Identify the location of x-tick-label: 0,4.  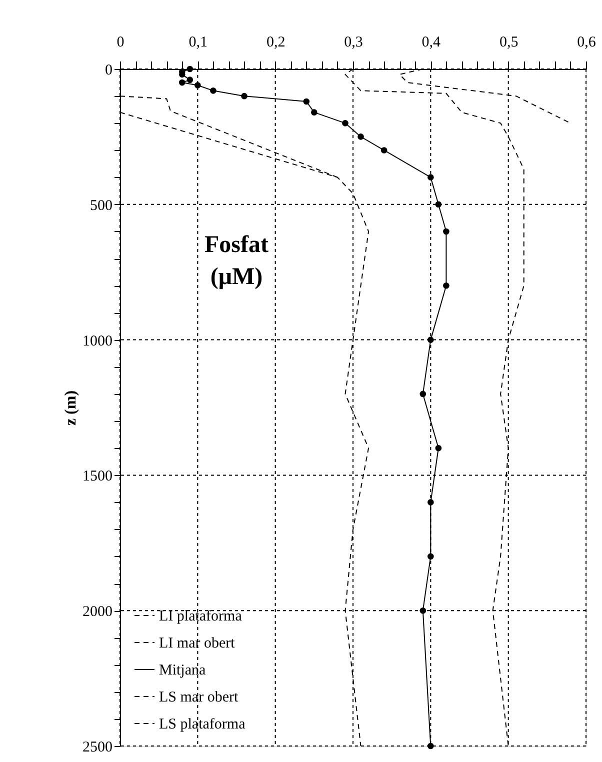
(432, 42).